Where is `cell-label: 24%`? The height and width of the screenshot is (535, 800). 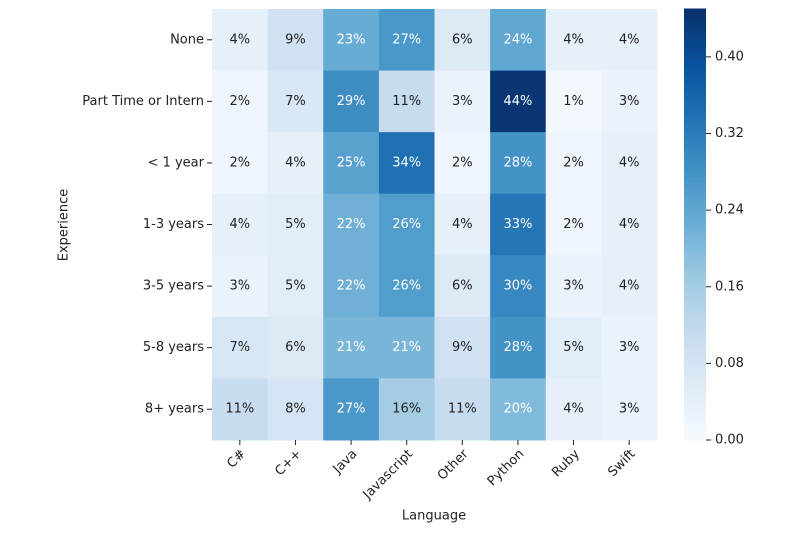 cell-label: 24% is located at coordinates (517, 39).